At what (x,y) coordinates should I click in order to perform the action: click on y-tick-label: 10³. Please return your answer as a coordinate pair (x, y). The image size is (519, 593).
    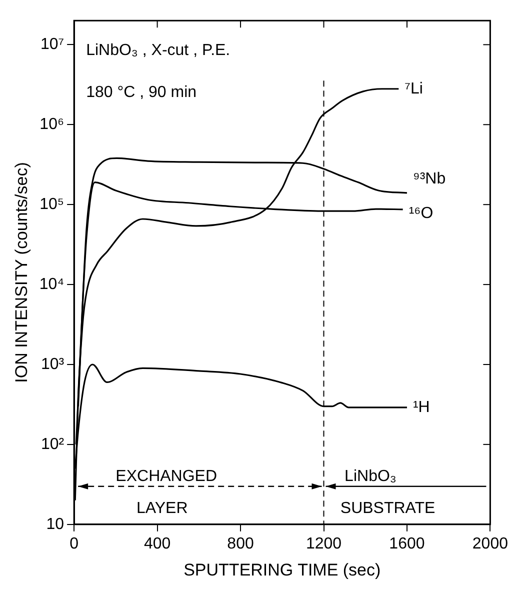
    Looking at the image, I should click on (52, 364).